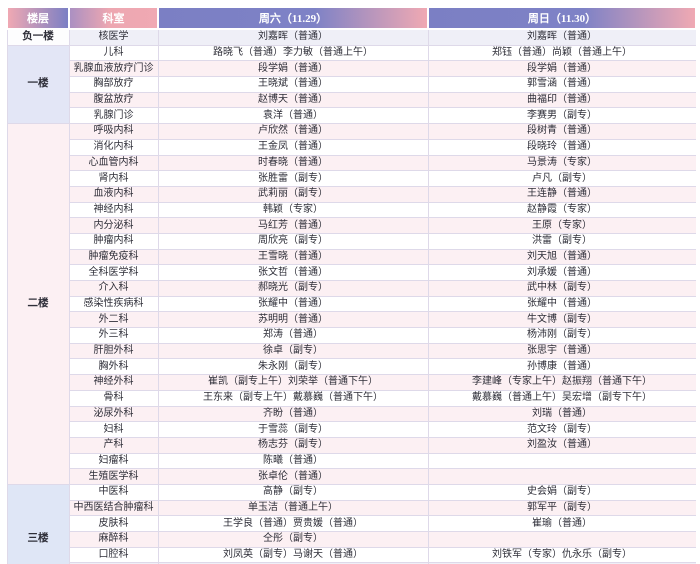 This screenshot has height=564, width=700. What do you see at coordinates (561, 257) in the screenshot?
I see `sunday-cell: 刘天旭（普通）` at bounding box center [561, 257].